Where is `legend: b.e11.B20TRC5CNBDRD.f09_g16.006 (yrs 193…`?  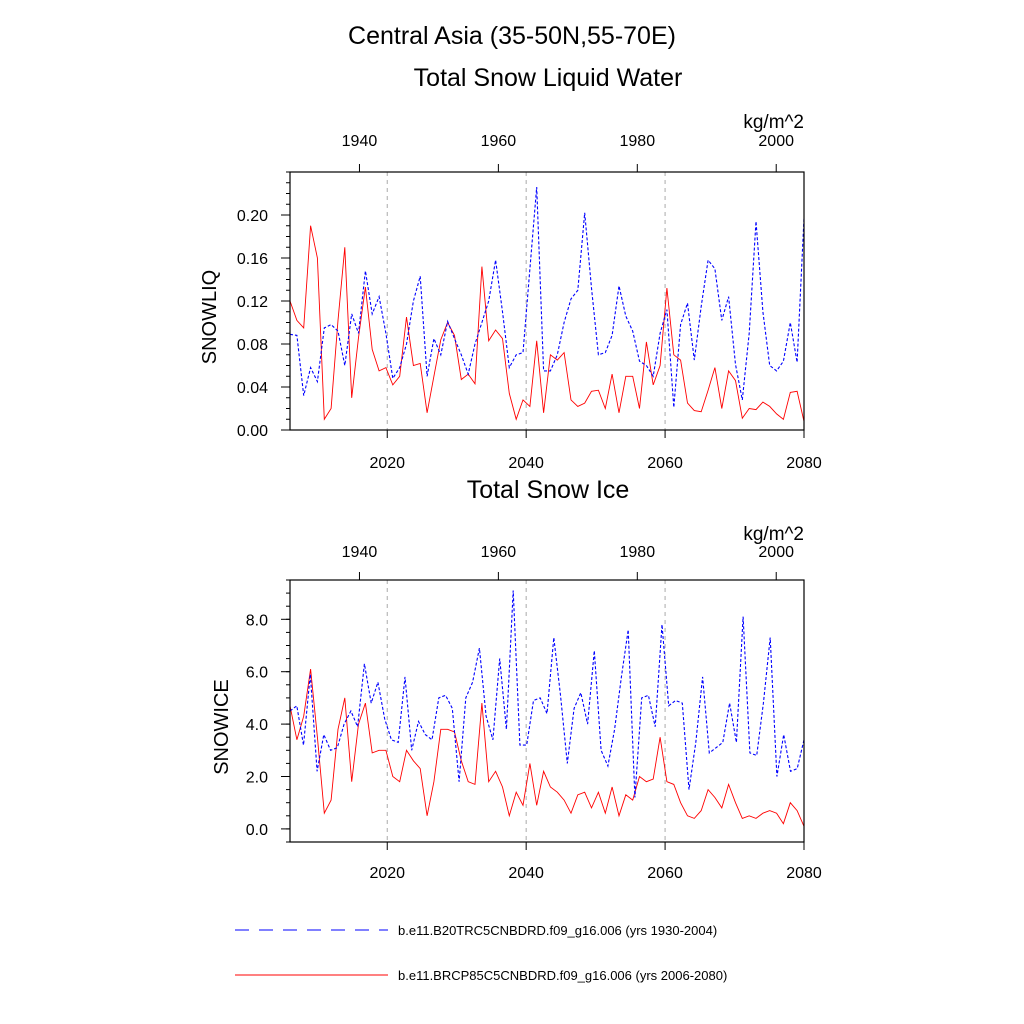 legend: b.e11.B20TRC5CNBDRD.f09_g16.006 (yrs 193… is located at coordinates (481, 953).